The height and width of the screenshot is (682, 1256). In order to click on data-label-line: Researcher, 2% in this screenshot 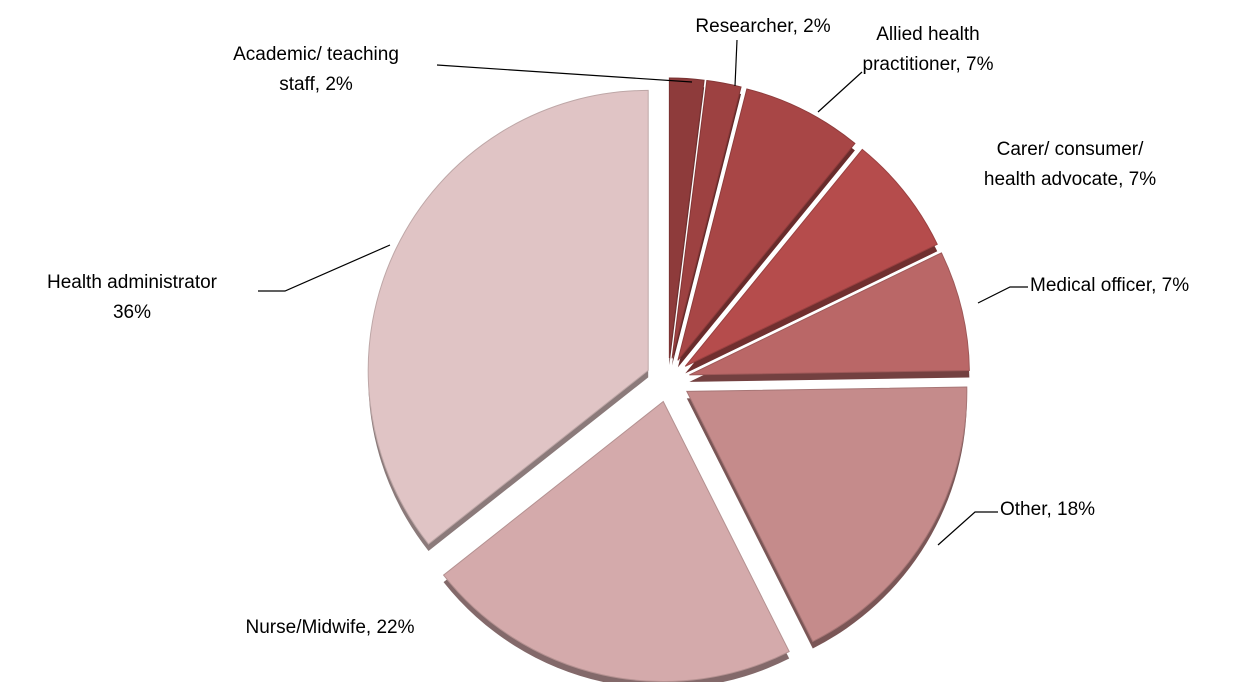, I will do `click(762, 26)`.